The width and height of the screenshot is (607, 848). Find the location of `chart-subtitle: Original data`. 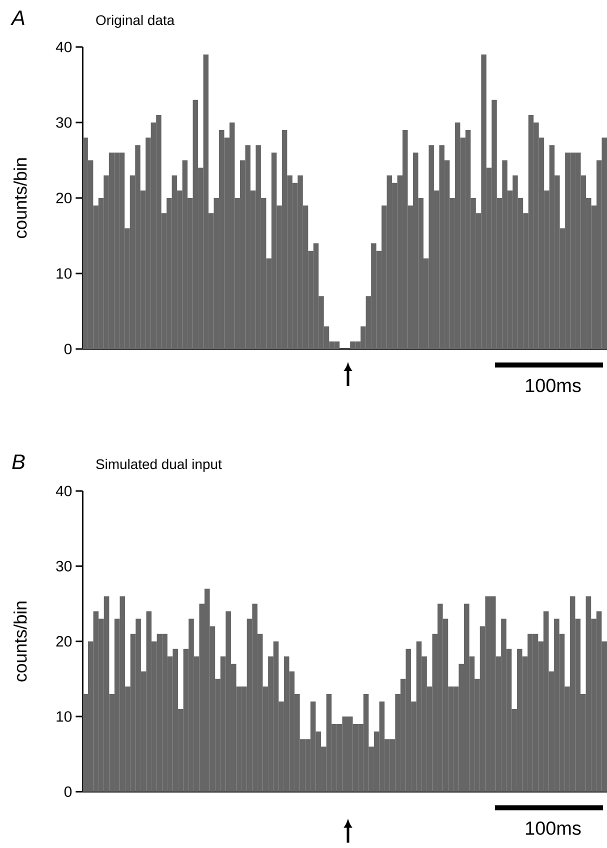

chart-subtitle: Original data is located at coordinates (135, 21).